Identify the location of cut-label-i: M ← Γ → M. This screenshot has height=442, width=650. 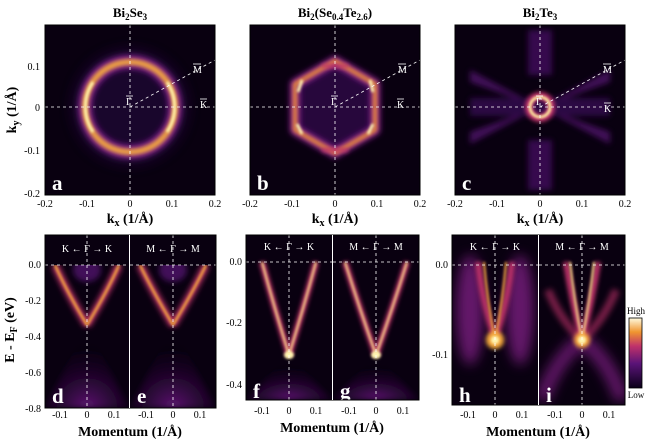
(582, 247).